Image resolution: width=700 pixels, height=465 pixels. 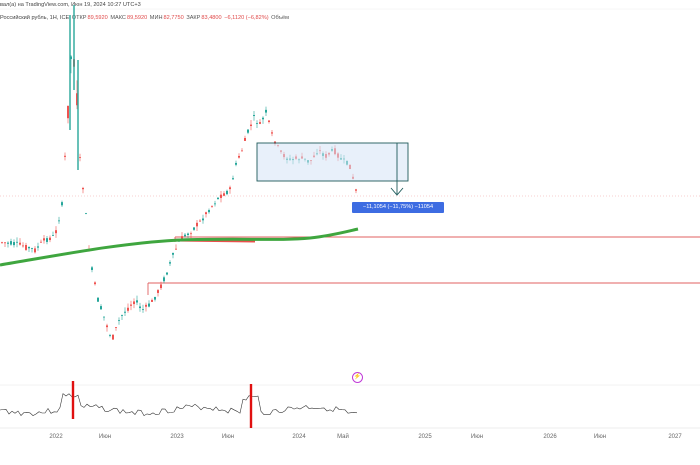 What do you see at coordinates (177, 437) in the screenshot?
I see `time-axis-label: 2023` at bounding box center [177, 437].